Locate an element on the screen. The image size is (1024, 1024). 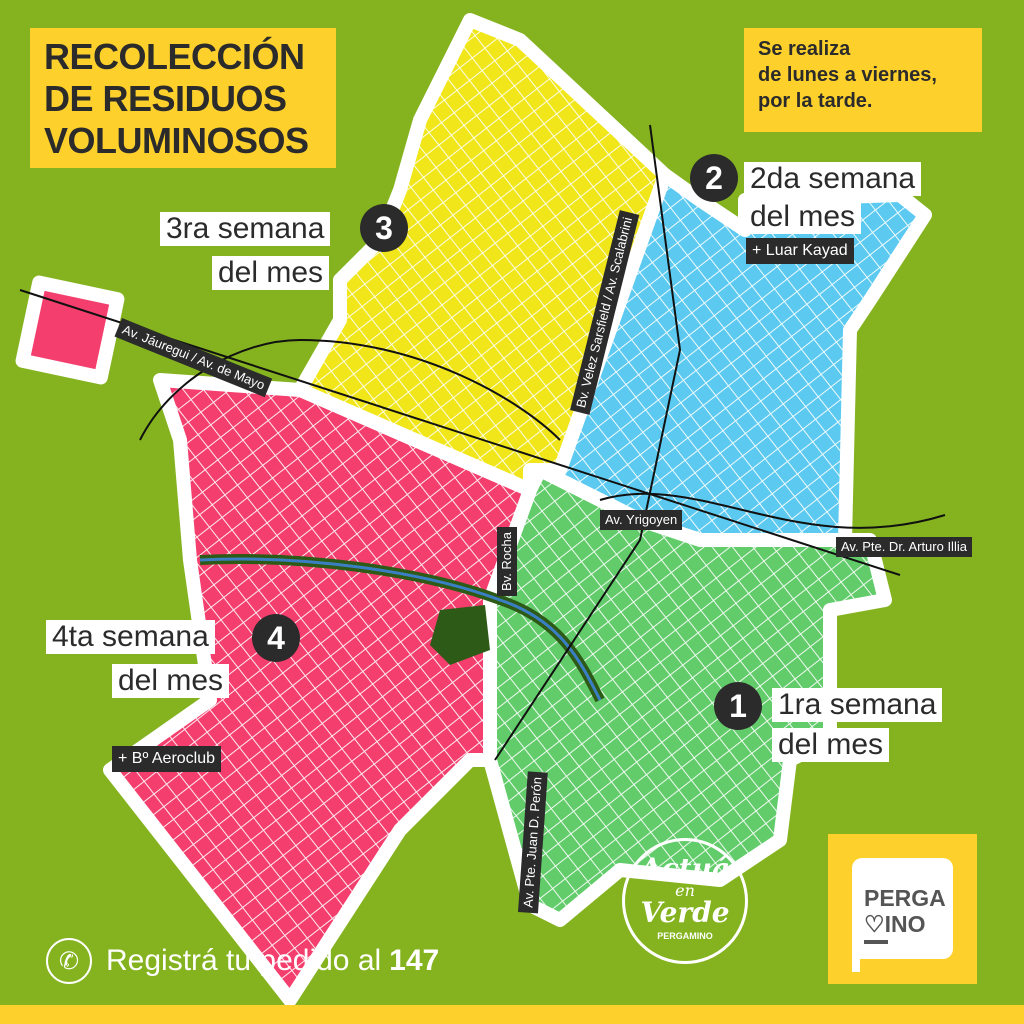
actua-en-verde-logo: Actuá en Verde PERGAMINO is located at coordinates (685, 901).